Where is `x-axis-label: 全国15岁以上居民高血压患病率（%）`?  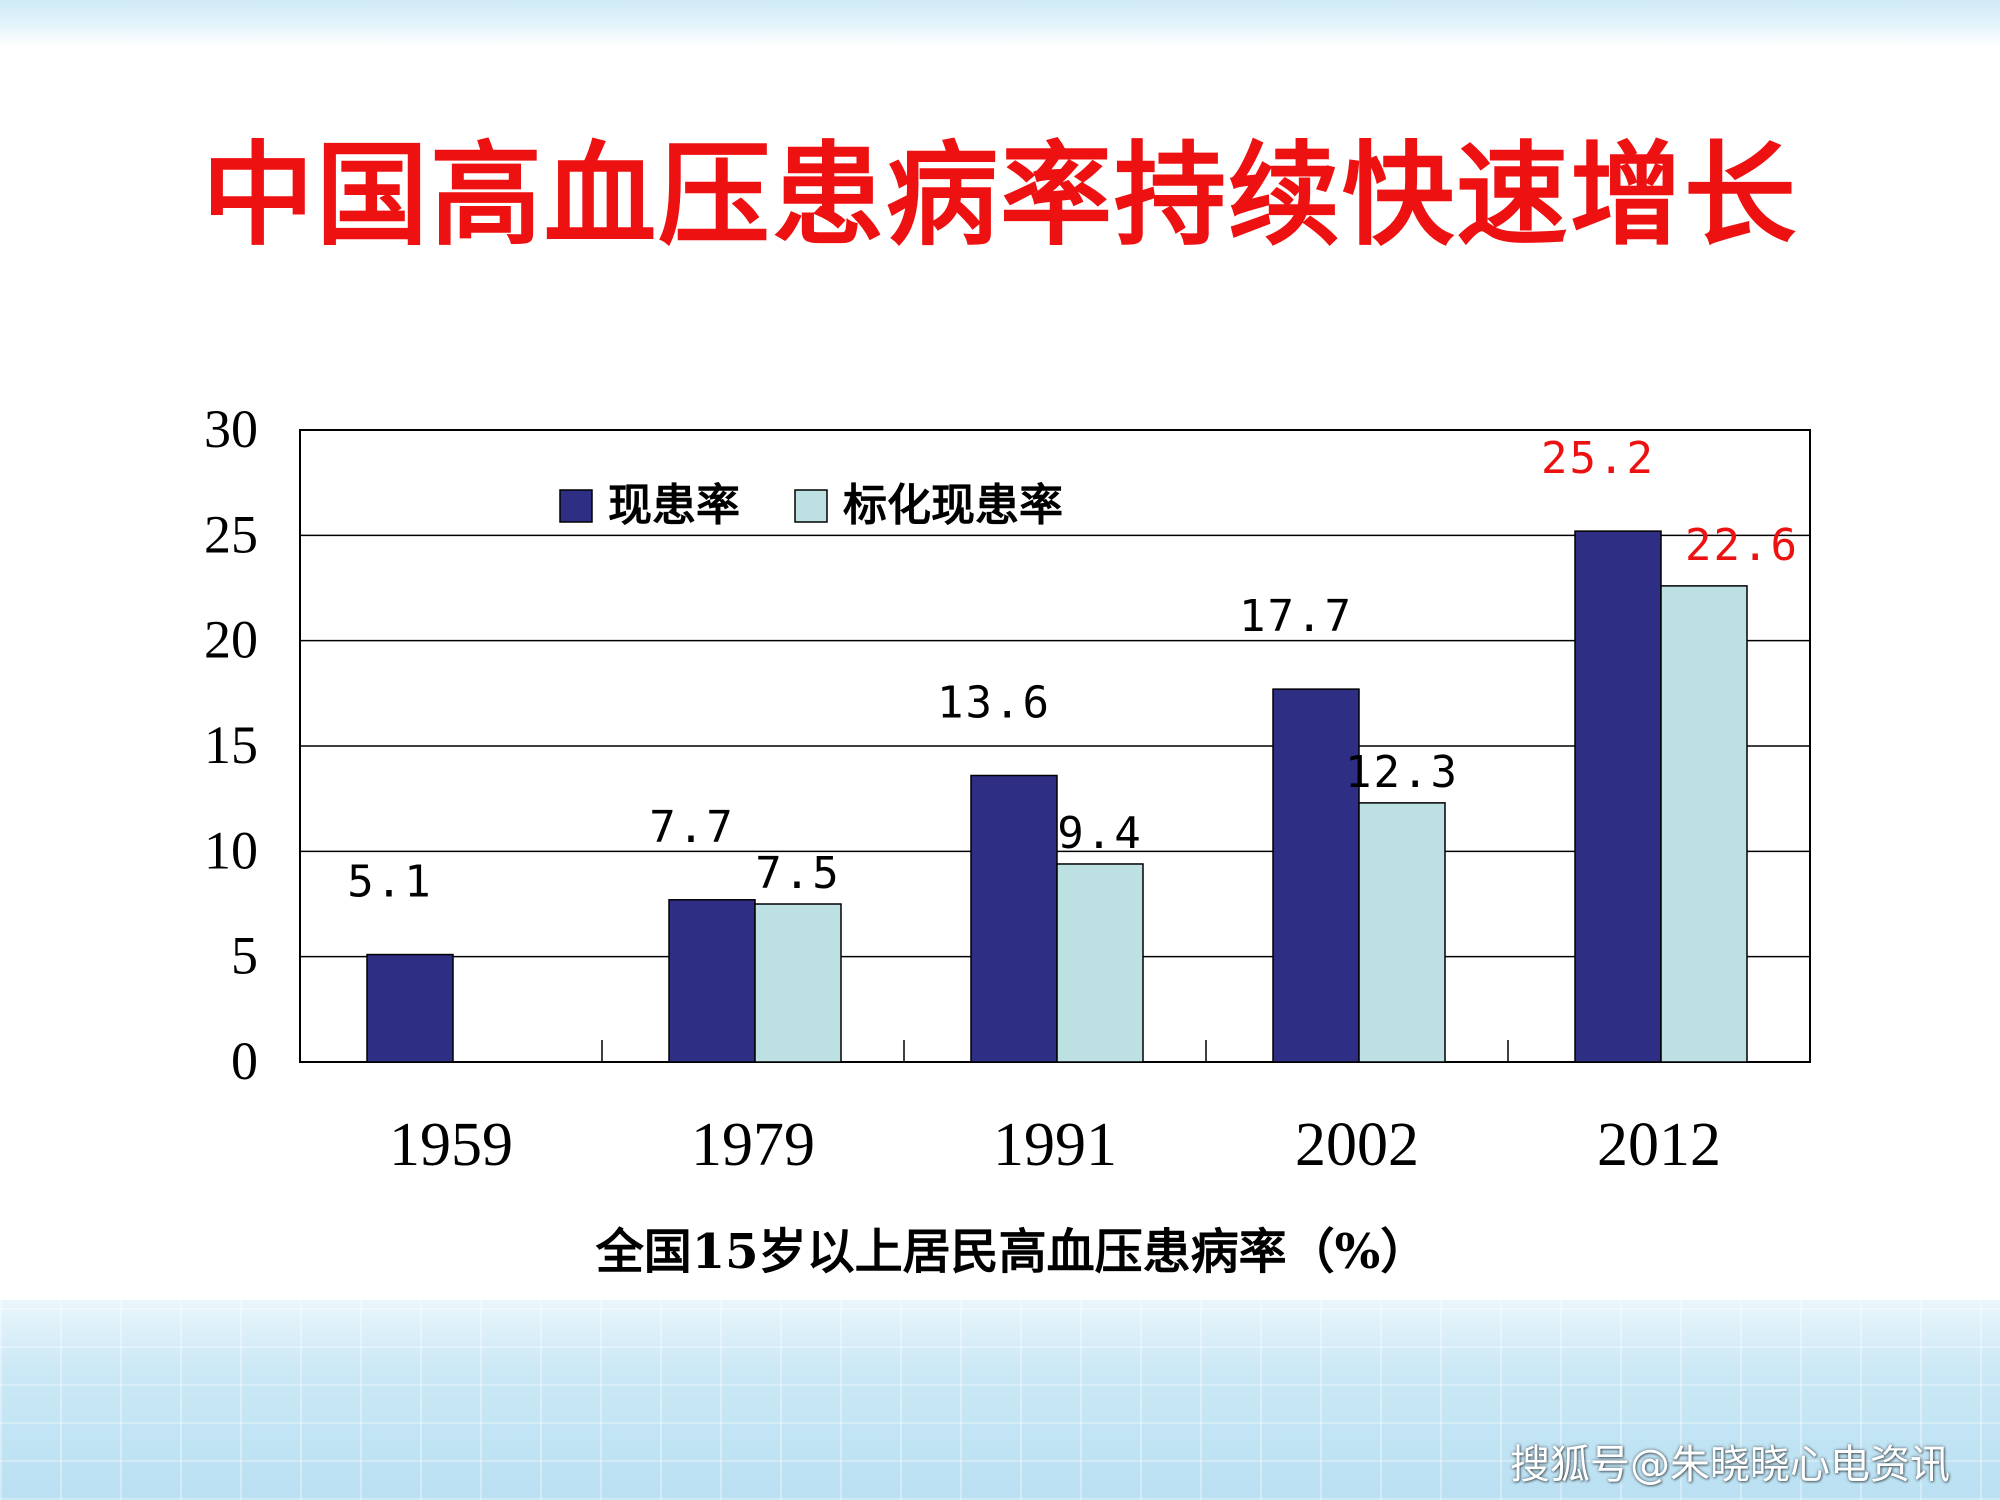
x-axis-label: 全国15岁以上居民高血压患病率（%） is located at coordinates (1011, 1252).